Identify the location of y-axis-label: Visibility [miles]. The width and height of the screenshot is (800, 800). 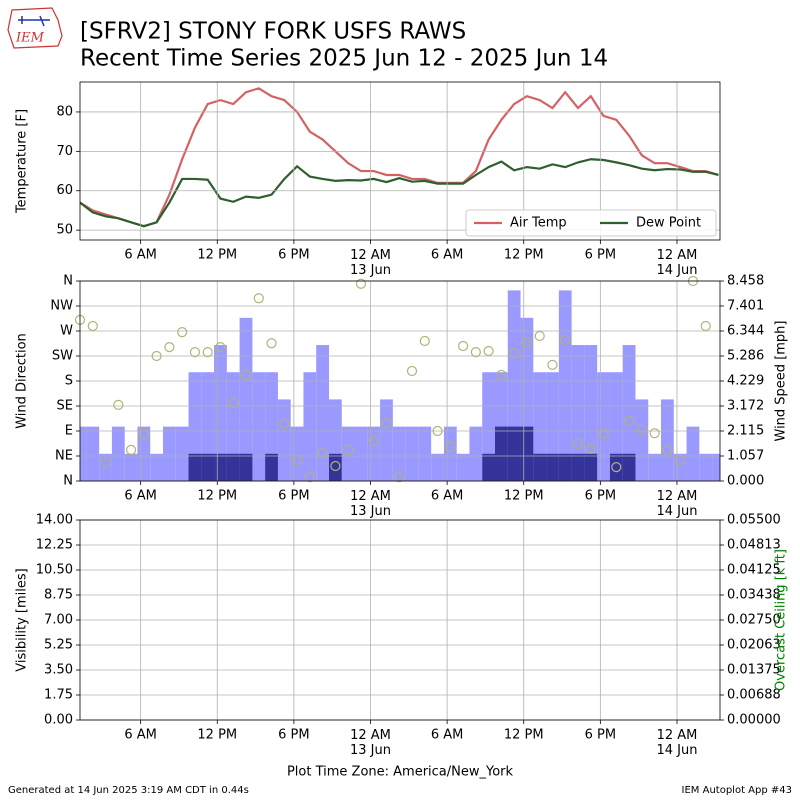
(22, 619).